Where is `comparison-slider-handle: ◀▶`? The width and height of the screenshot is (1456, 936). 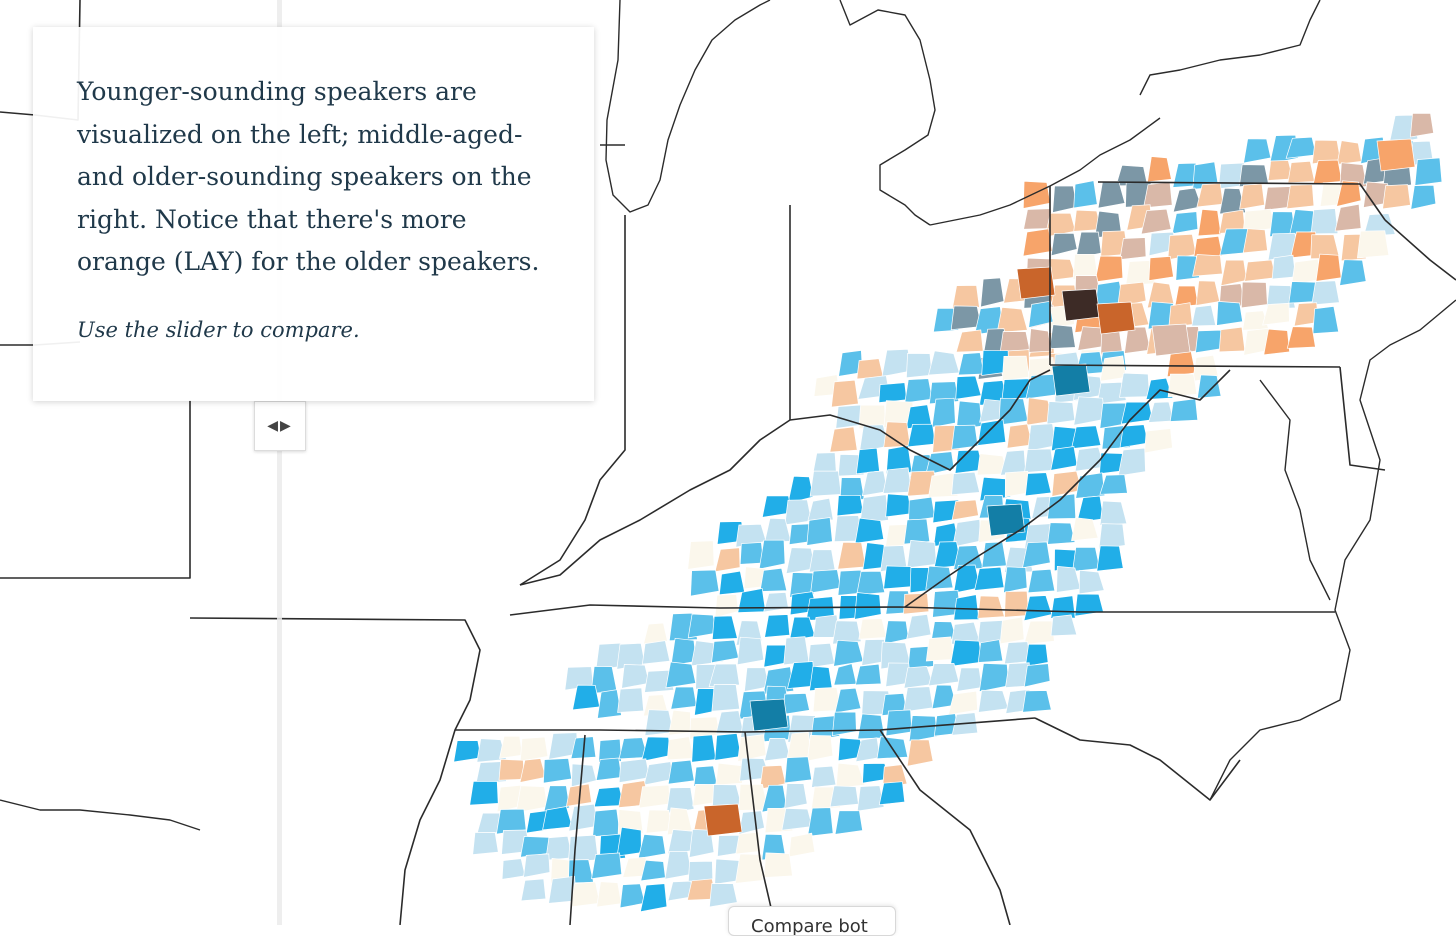
comparison-slider-handle: ◀▶ is located at coordinates (280, 426).